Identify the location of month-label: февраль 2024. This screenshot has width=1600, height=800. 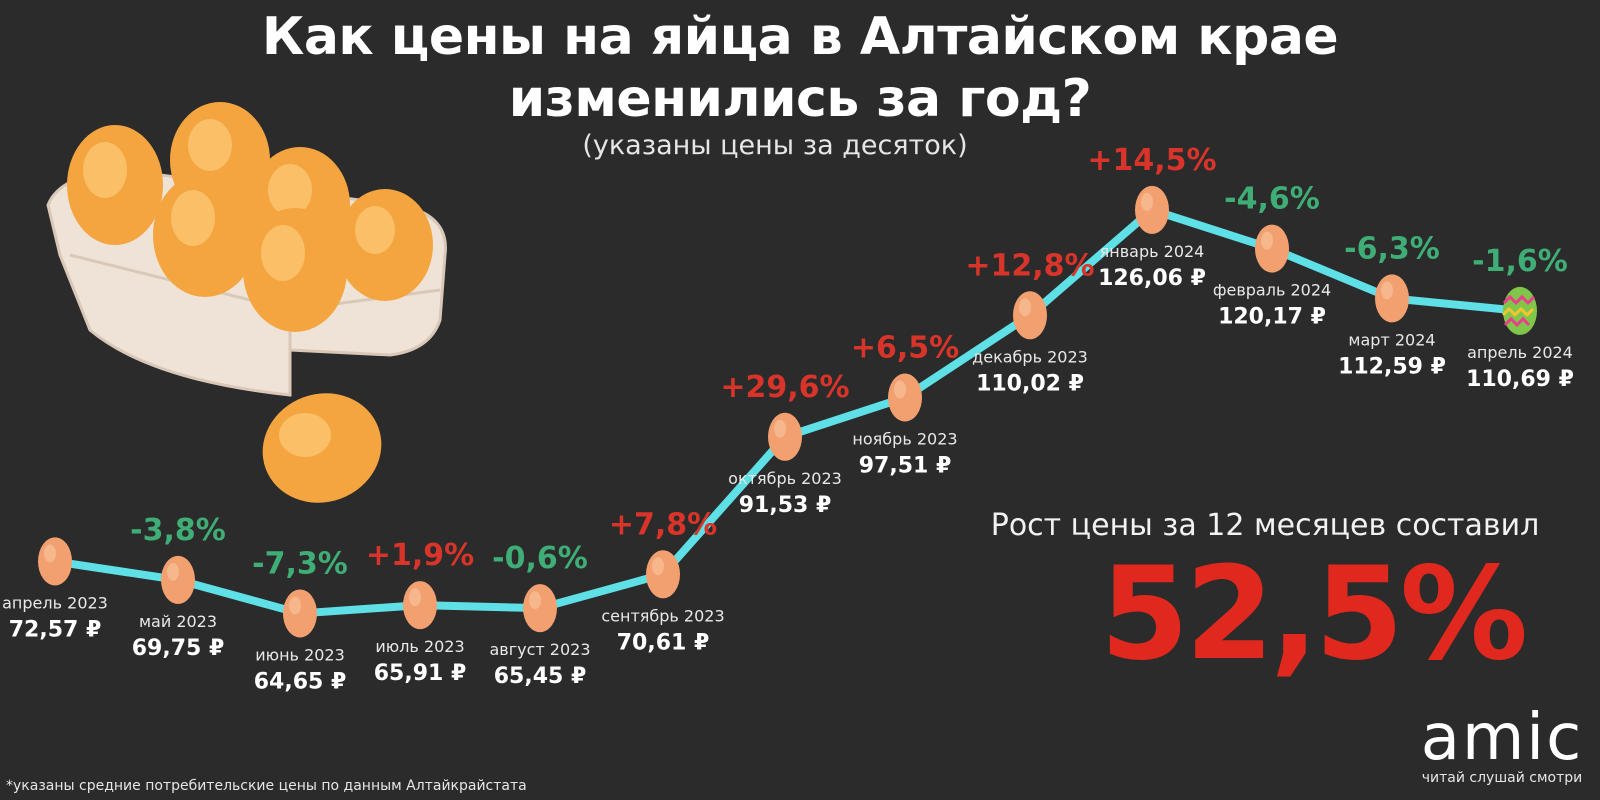
(1272, 290).